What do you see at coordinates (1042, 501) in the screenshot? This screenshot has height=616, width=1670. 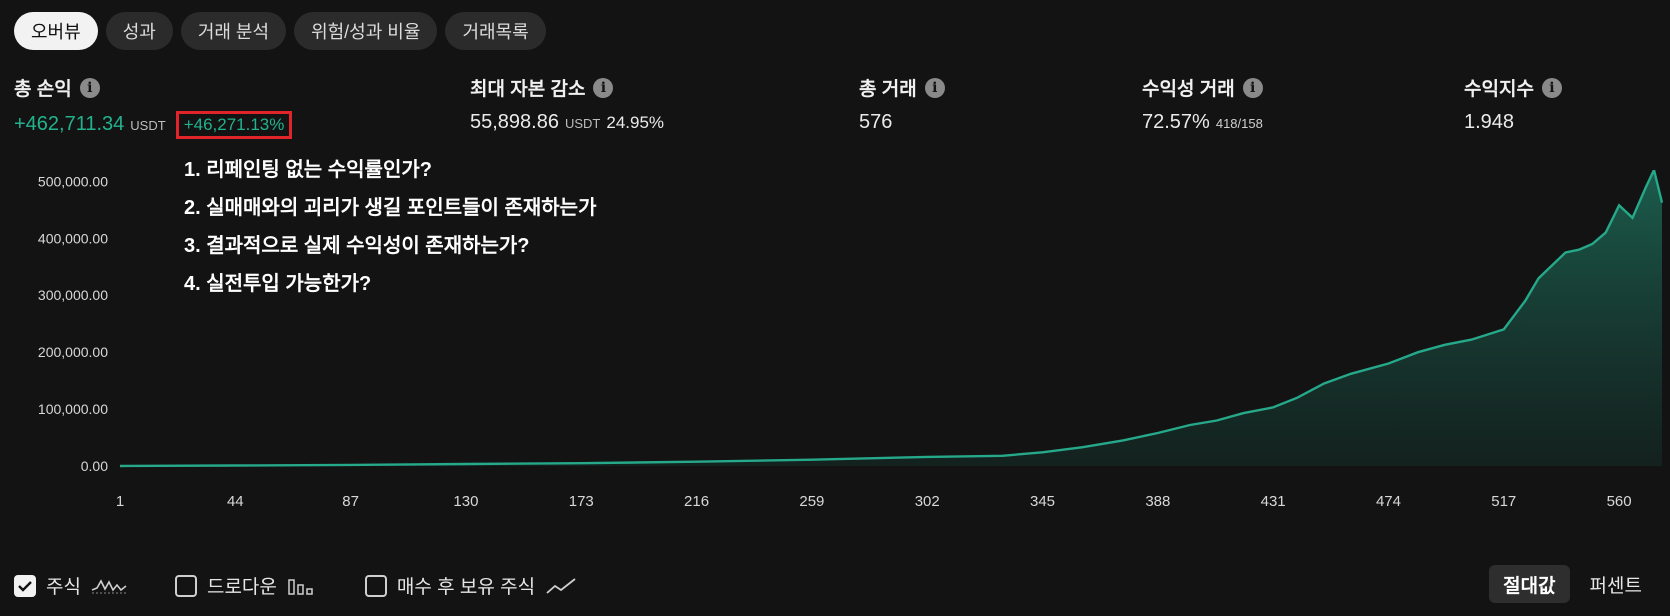 I see `x-tick-label: 345` at bounding box center [1042, 501].